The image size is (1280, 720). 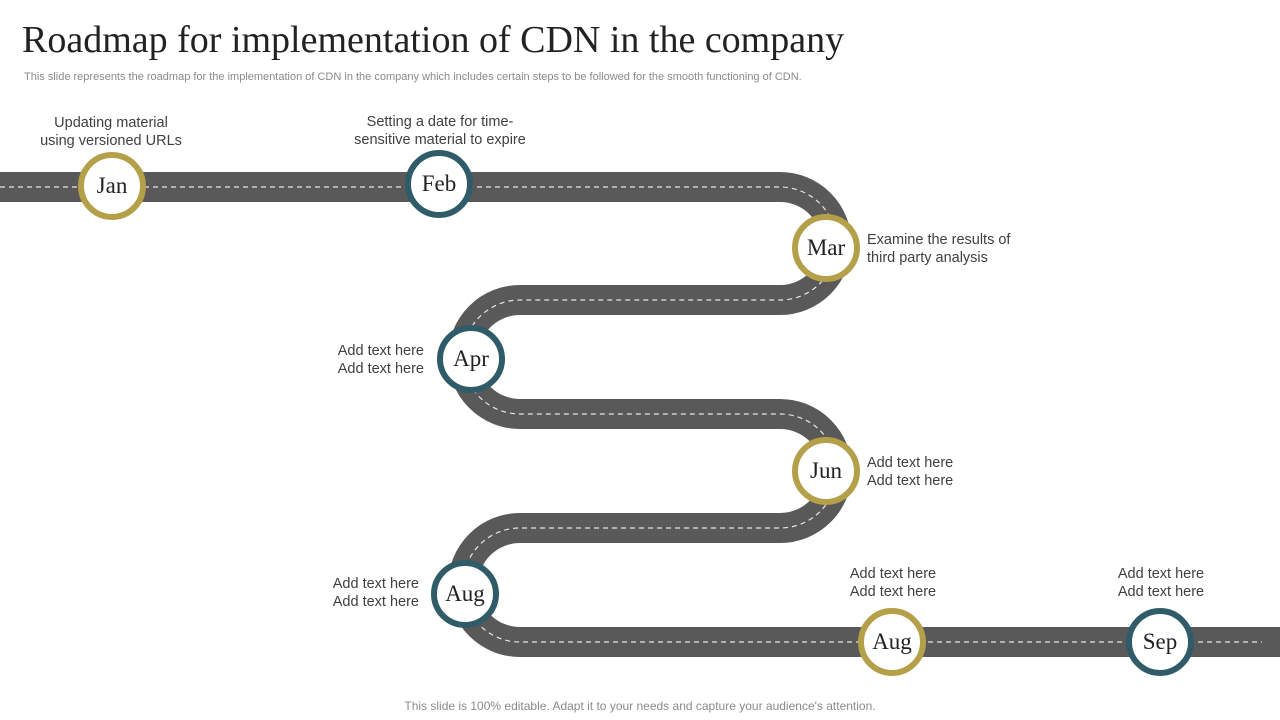 I want to click on milestone-label: Mar, so click(x=826, y=247).